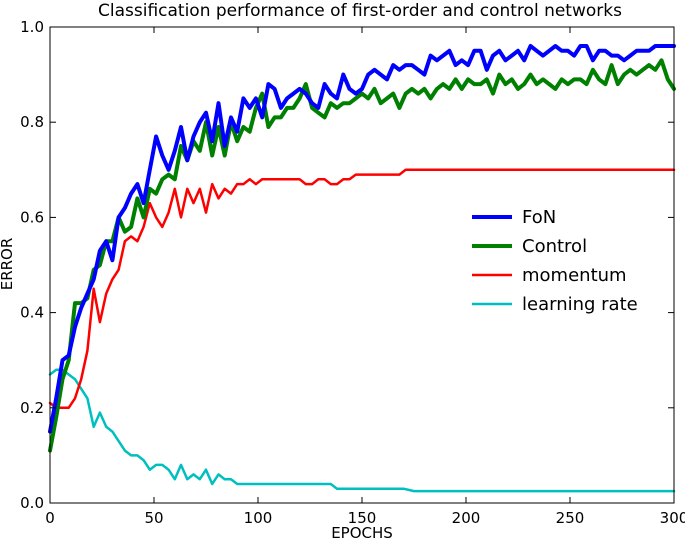  What do you see at coordinates (580, 304) in the screenshot?
I see `legend-label: learning rate` at bounding box center [580, 304].